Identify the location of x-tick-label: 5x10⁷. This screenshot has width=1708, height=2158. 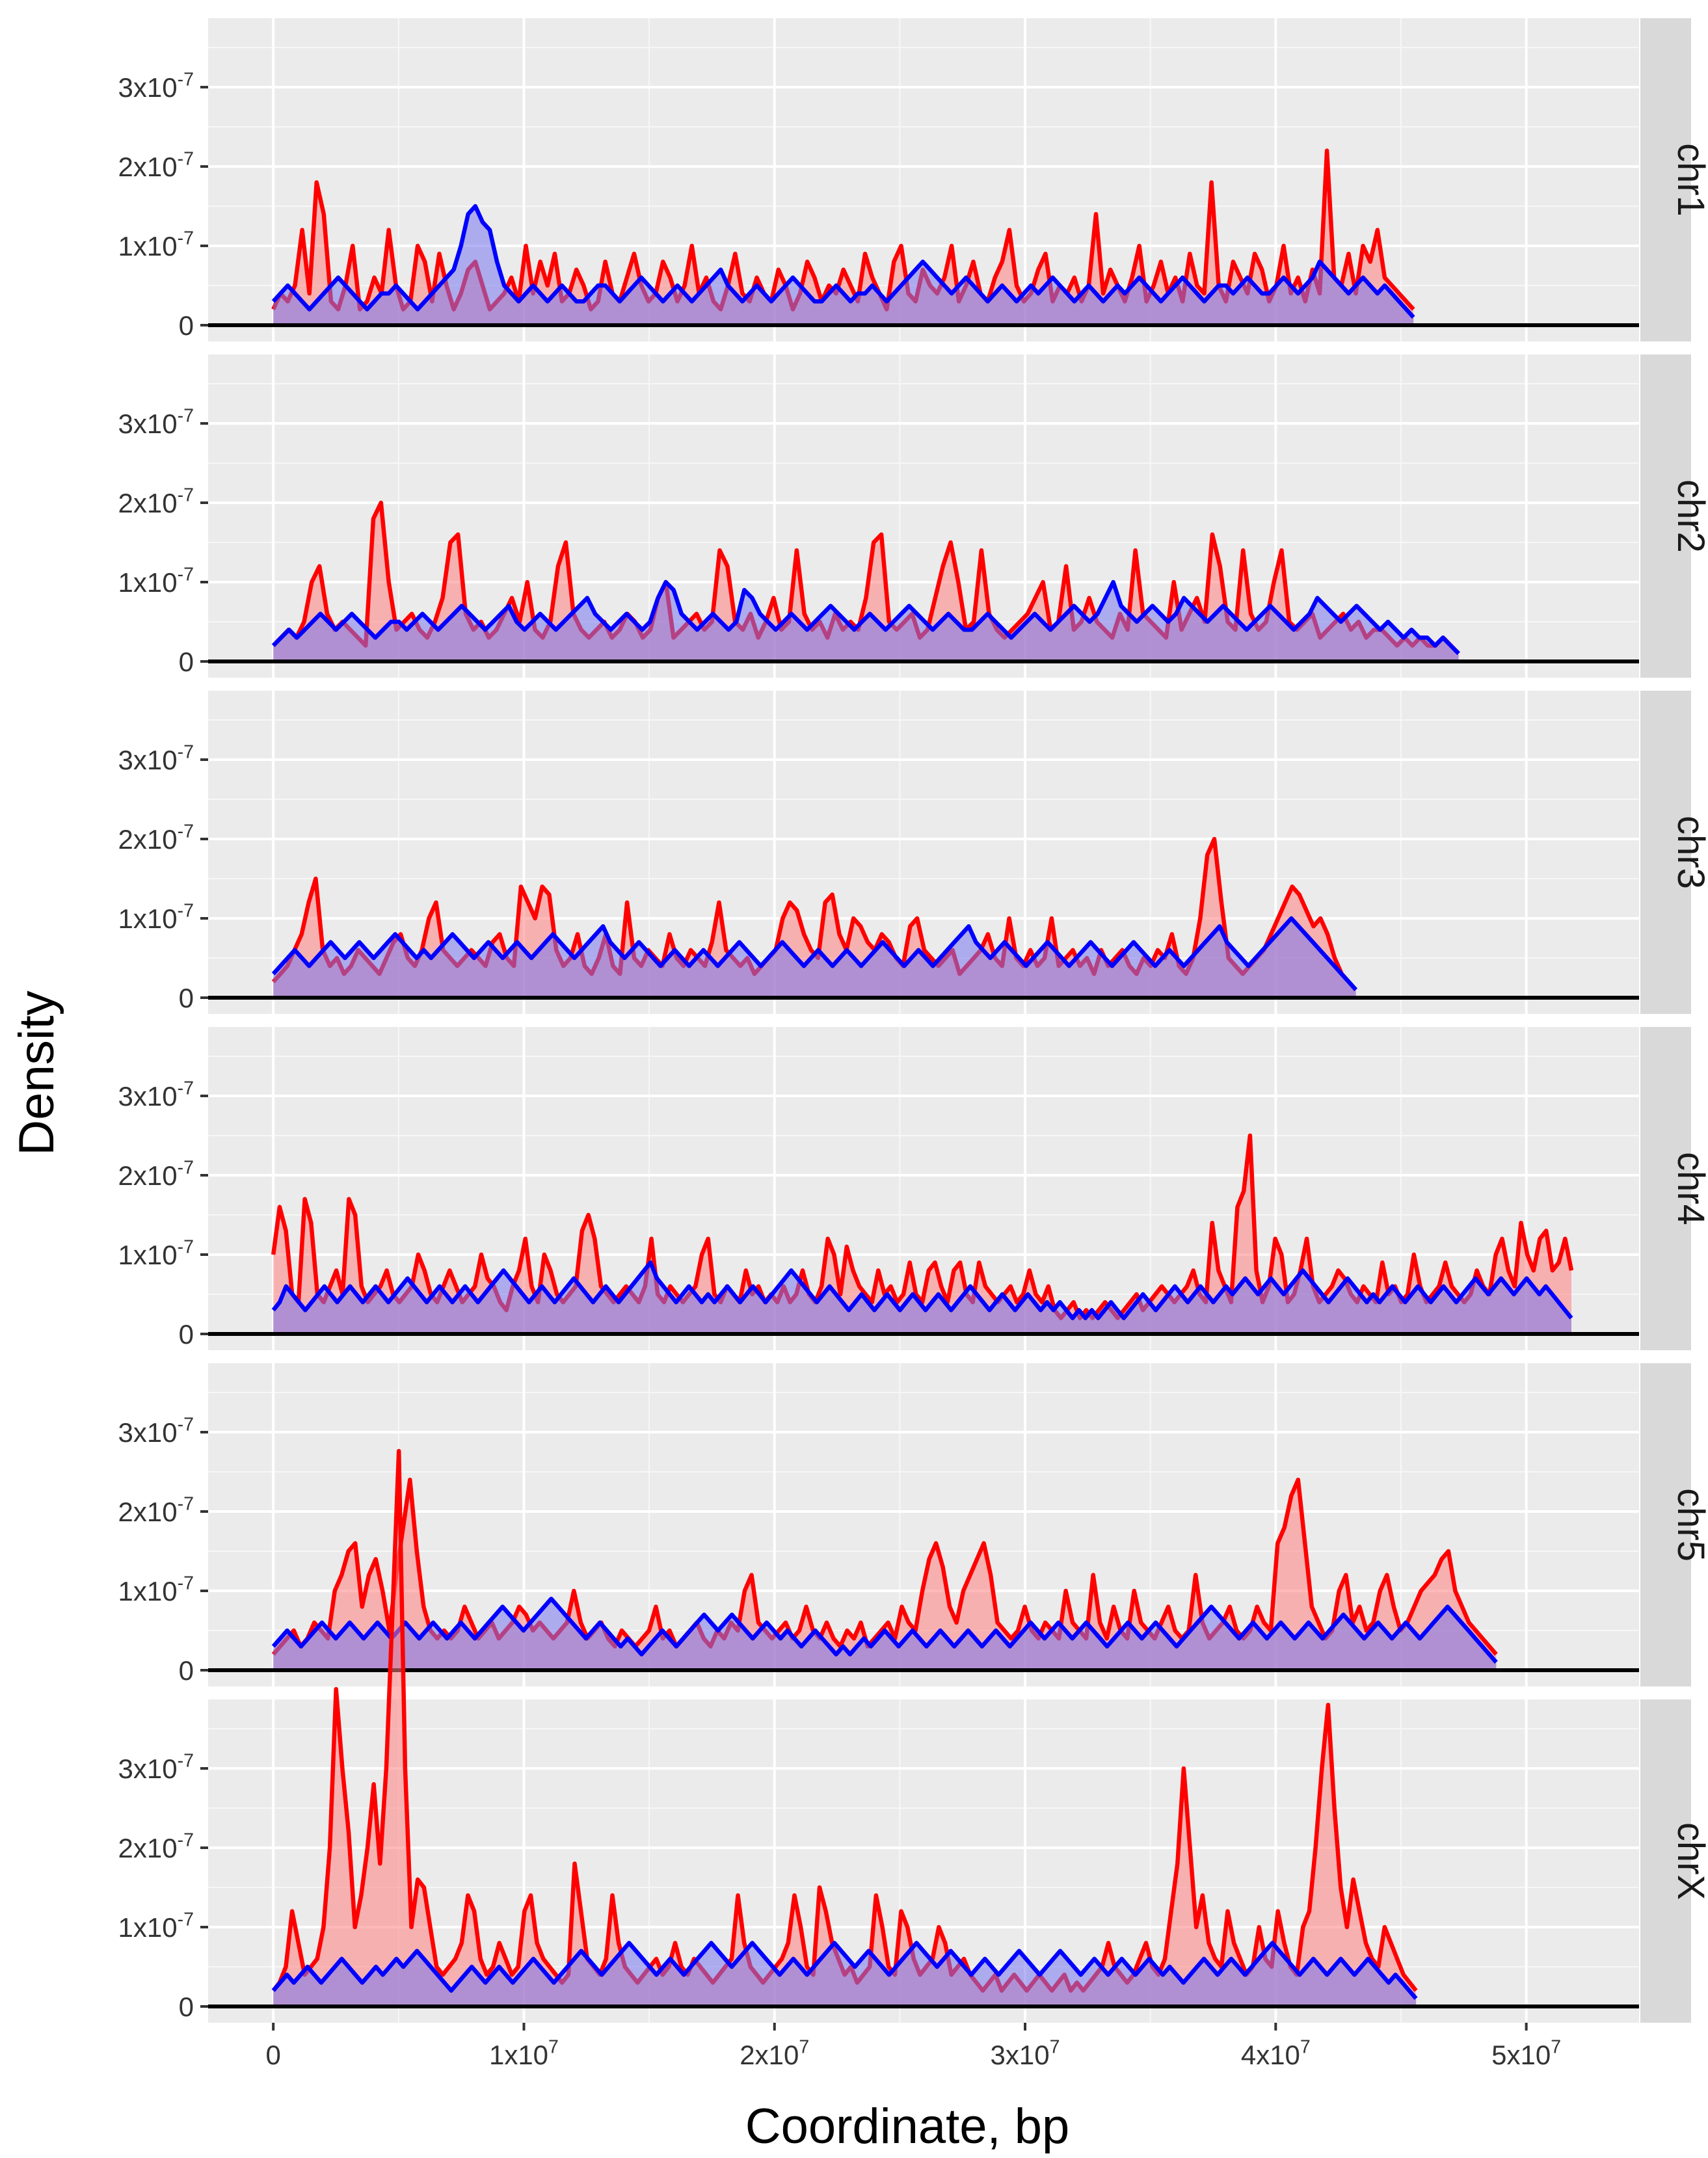
(1526, 2053).